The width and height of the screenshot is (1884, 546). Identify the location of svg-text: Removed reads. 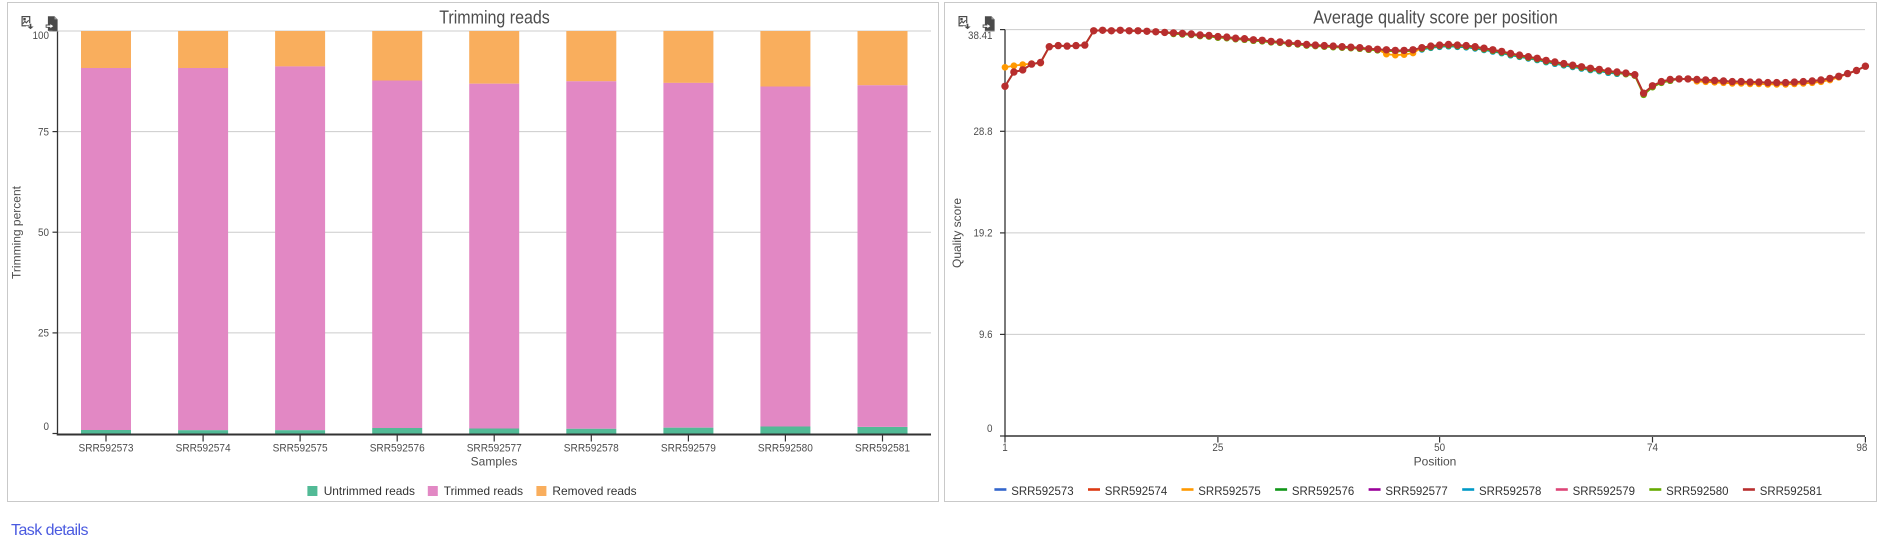
(594, 491).